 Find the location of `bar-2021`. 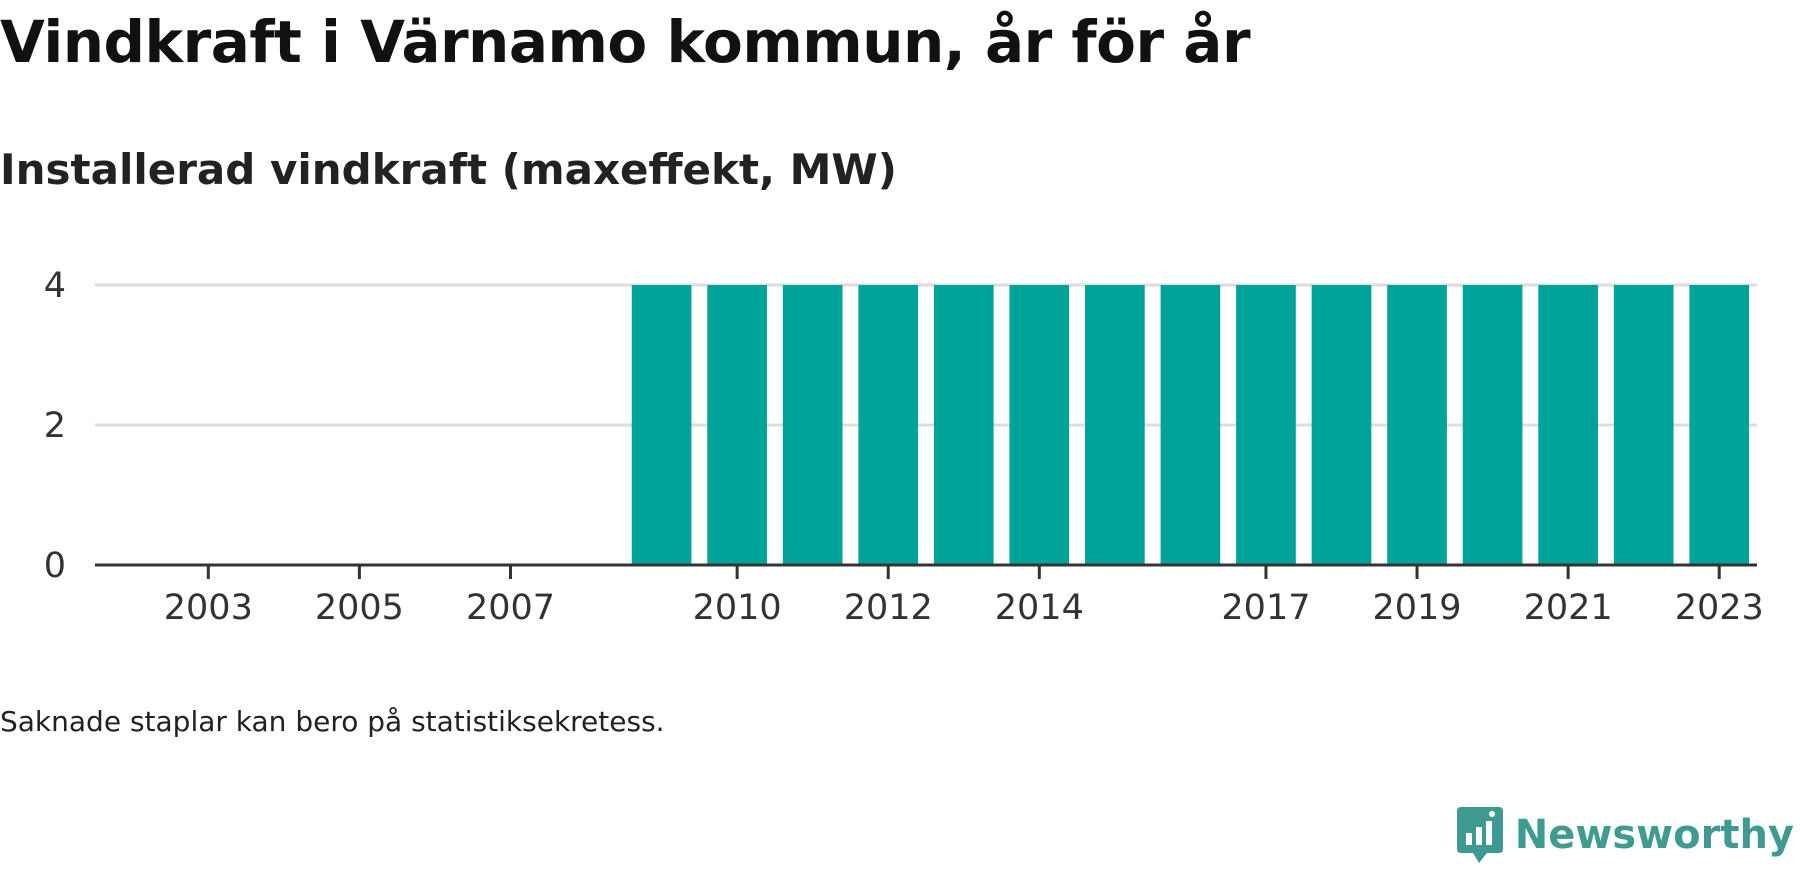

bar-2021 is located at coordinates (1568, 425).